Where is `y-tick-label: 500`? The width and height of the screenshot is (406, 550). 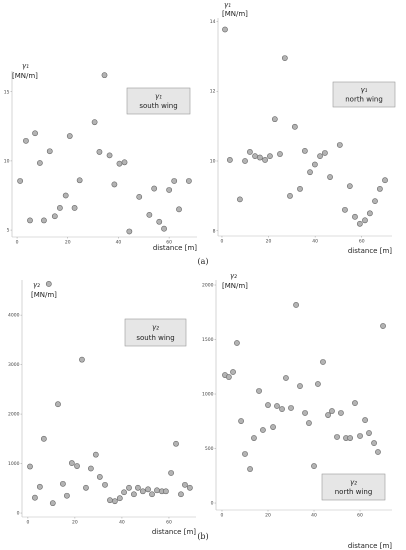 y-tick-label: 500 is located at coordinates (209, 449).